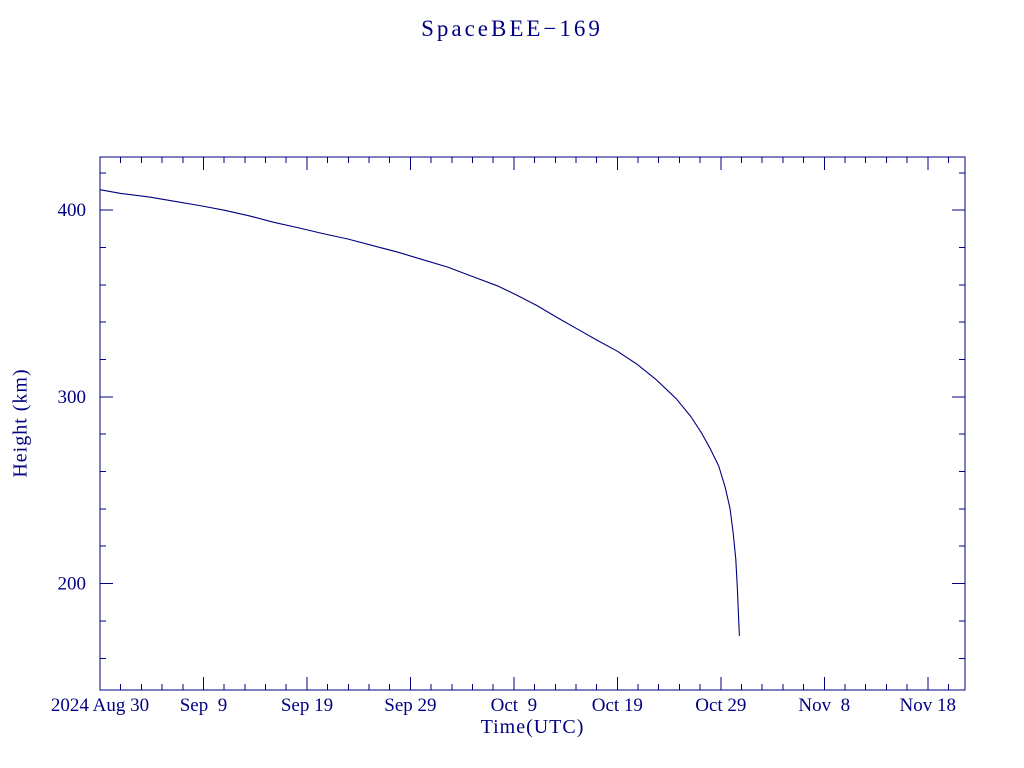 This screenshot has width=1024, height=768. What do you see at coordinates (72, 584) in the screenshot?
I see `y-tick-label: 200` at bounding box center [72, 584].